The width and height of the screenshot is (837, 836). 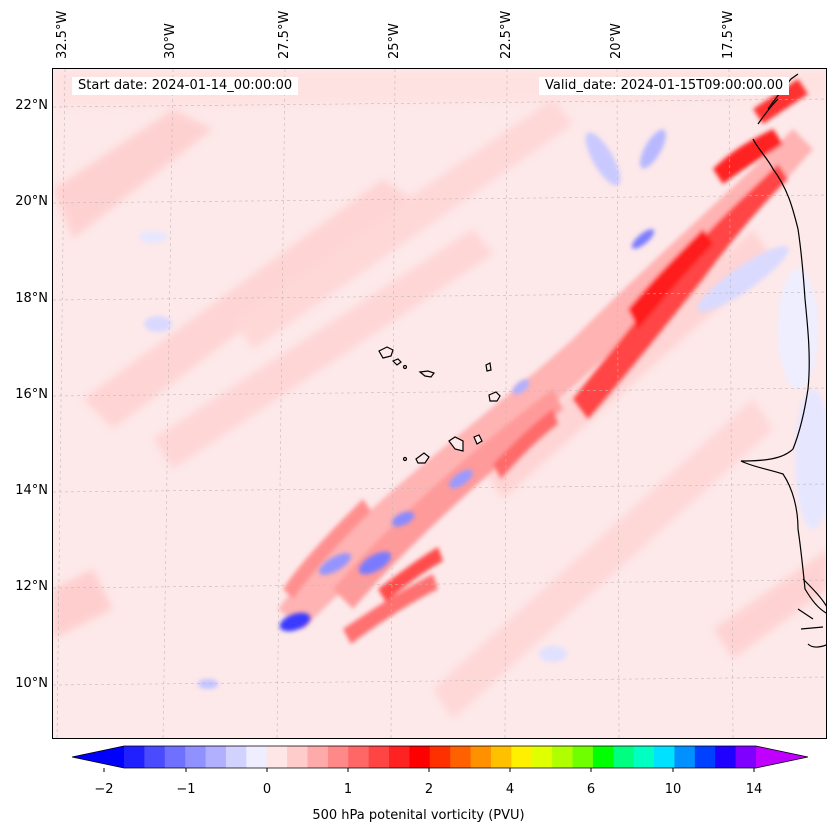 What do you see at coordinates (31, 586) in the screenshot?
I see `lat-label-12n: 12°N` at bounding box center [31, 586].